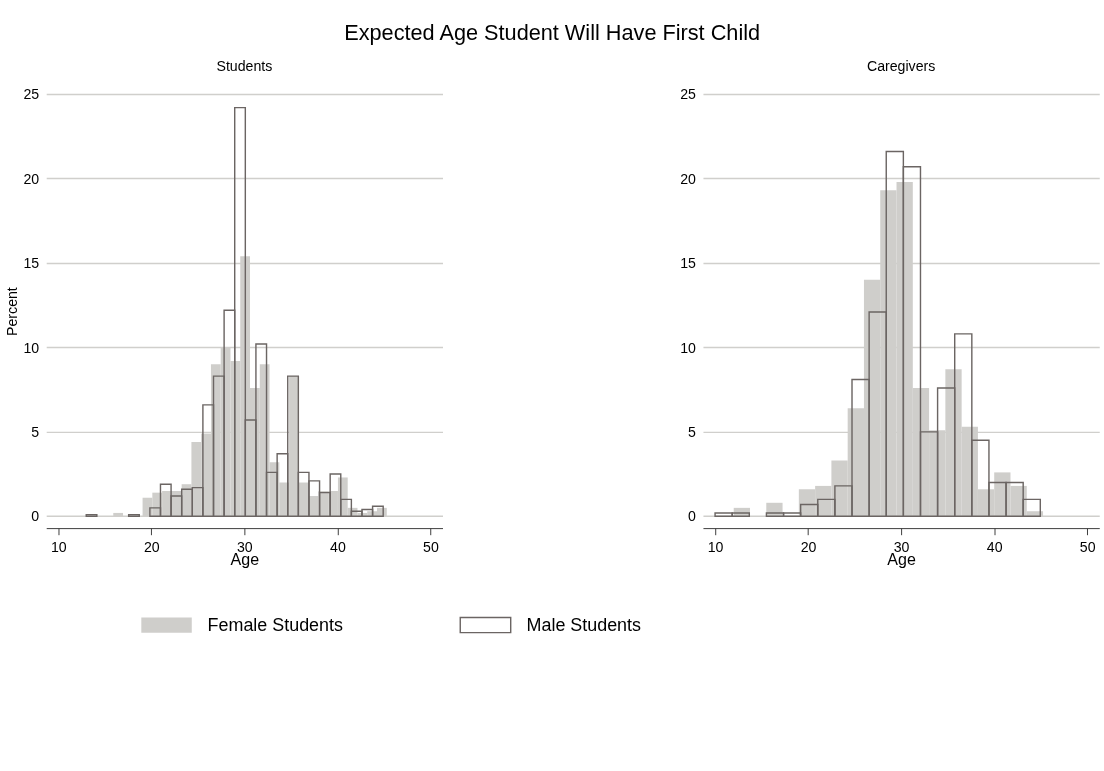 This screenshot has width=1104, height=771. Describe the element at coordinates (584, 624) in the screenshot. I see `legend-label: Male Students` at that location.